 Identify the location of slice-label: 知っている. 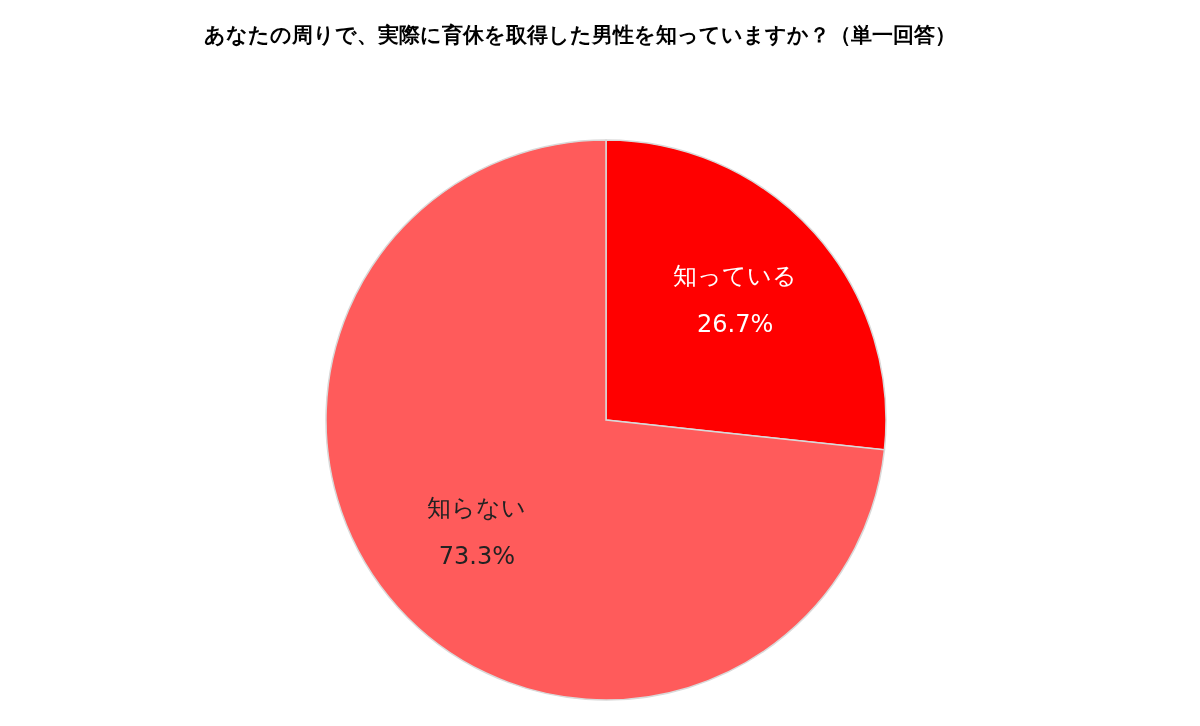
(735, 275).